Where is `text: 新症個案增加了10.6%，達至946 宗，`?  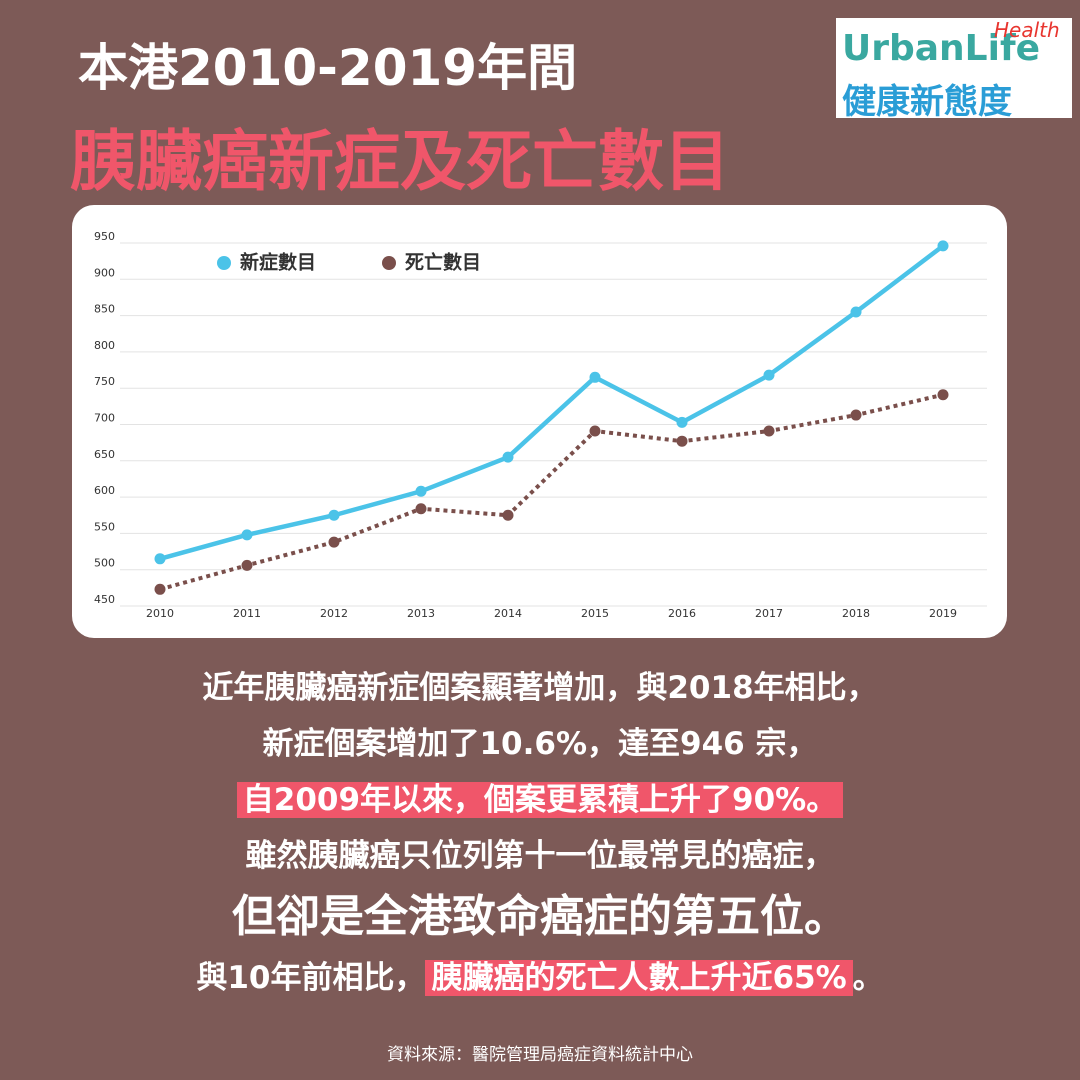
text: 新症個案增加了10.6%，達至946 宗， is located at coordinates (540, 744).